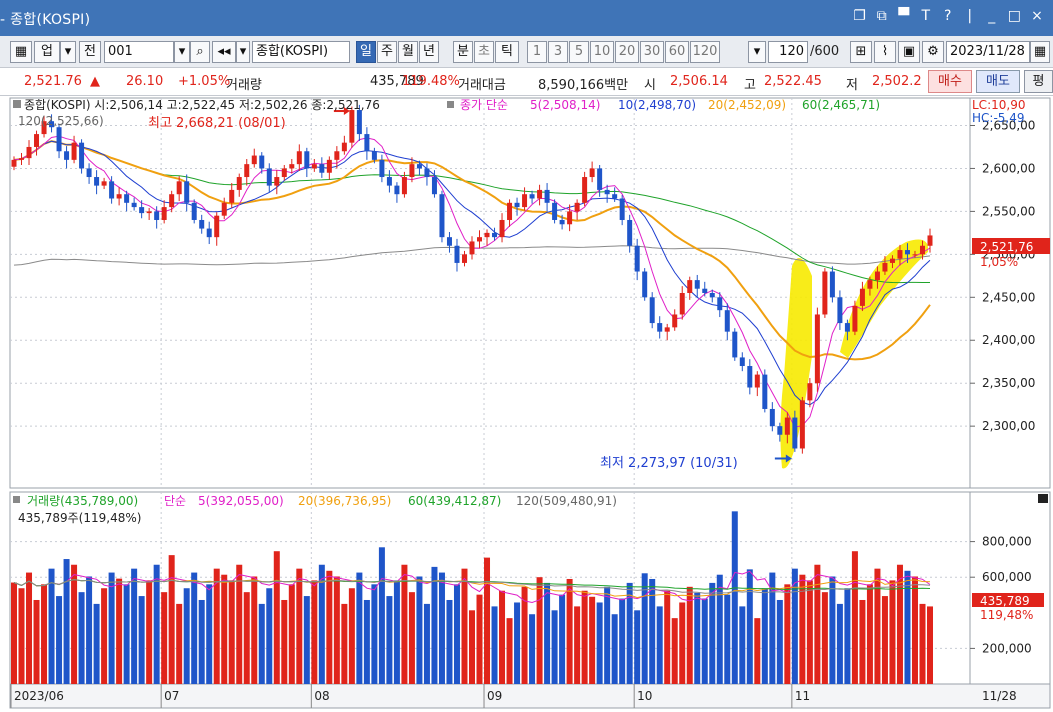  Describe the element at coordinates (933, 52) in the screenshot. I see `gear-icon: ⚙` at that location.